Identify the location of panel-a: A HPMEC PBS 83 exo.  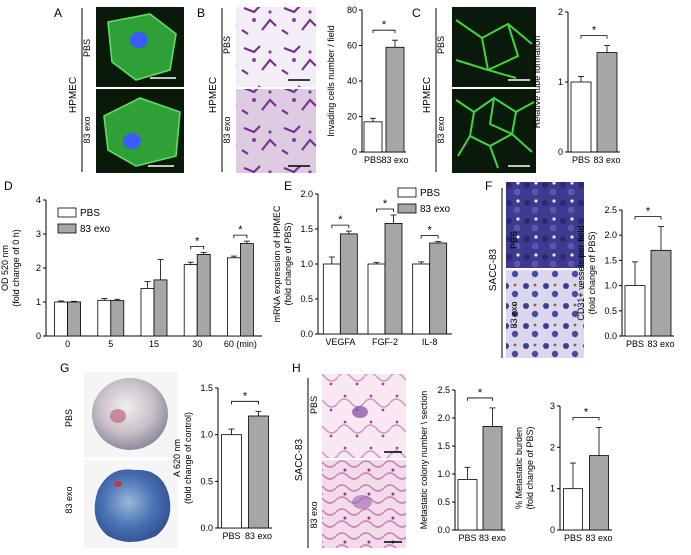
(119, 89).